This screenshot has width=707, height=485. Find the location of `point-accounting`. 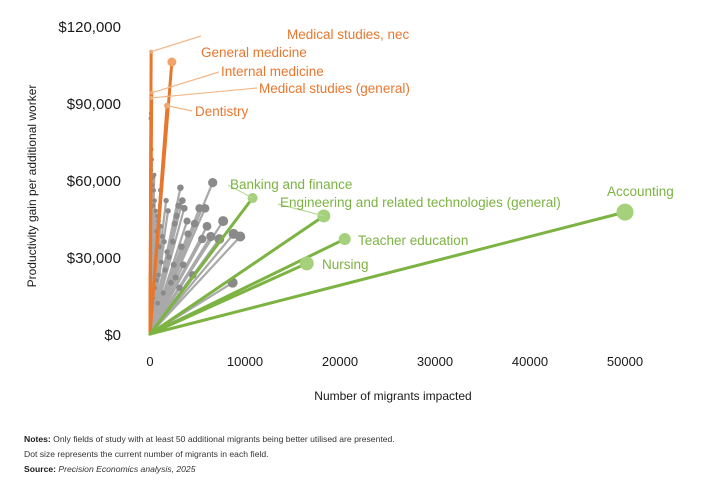

point-accounting is located at coordinates (625, 212).